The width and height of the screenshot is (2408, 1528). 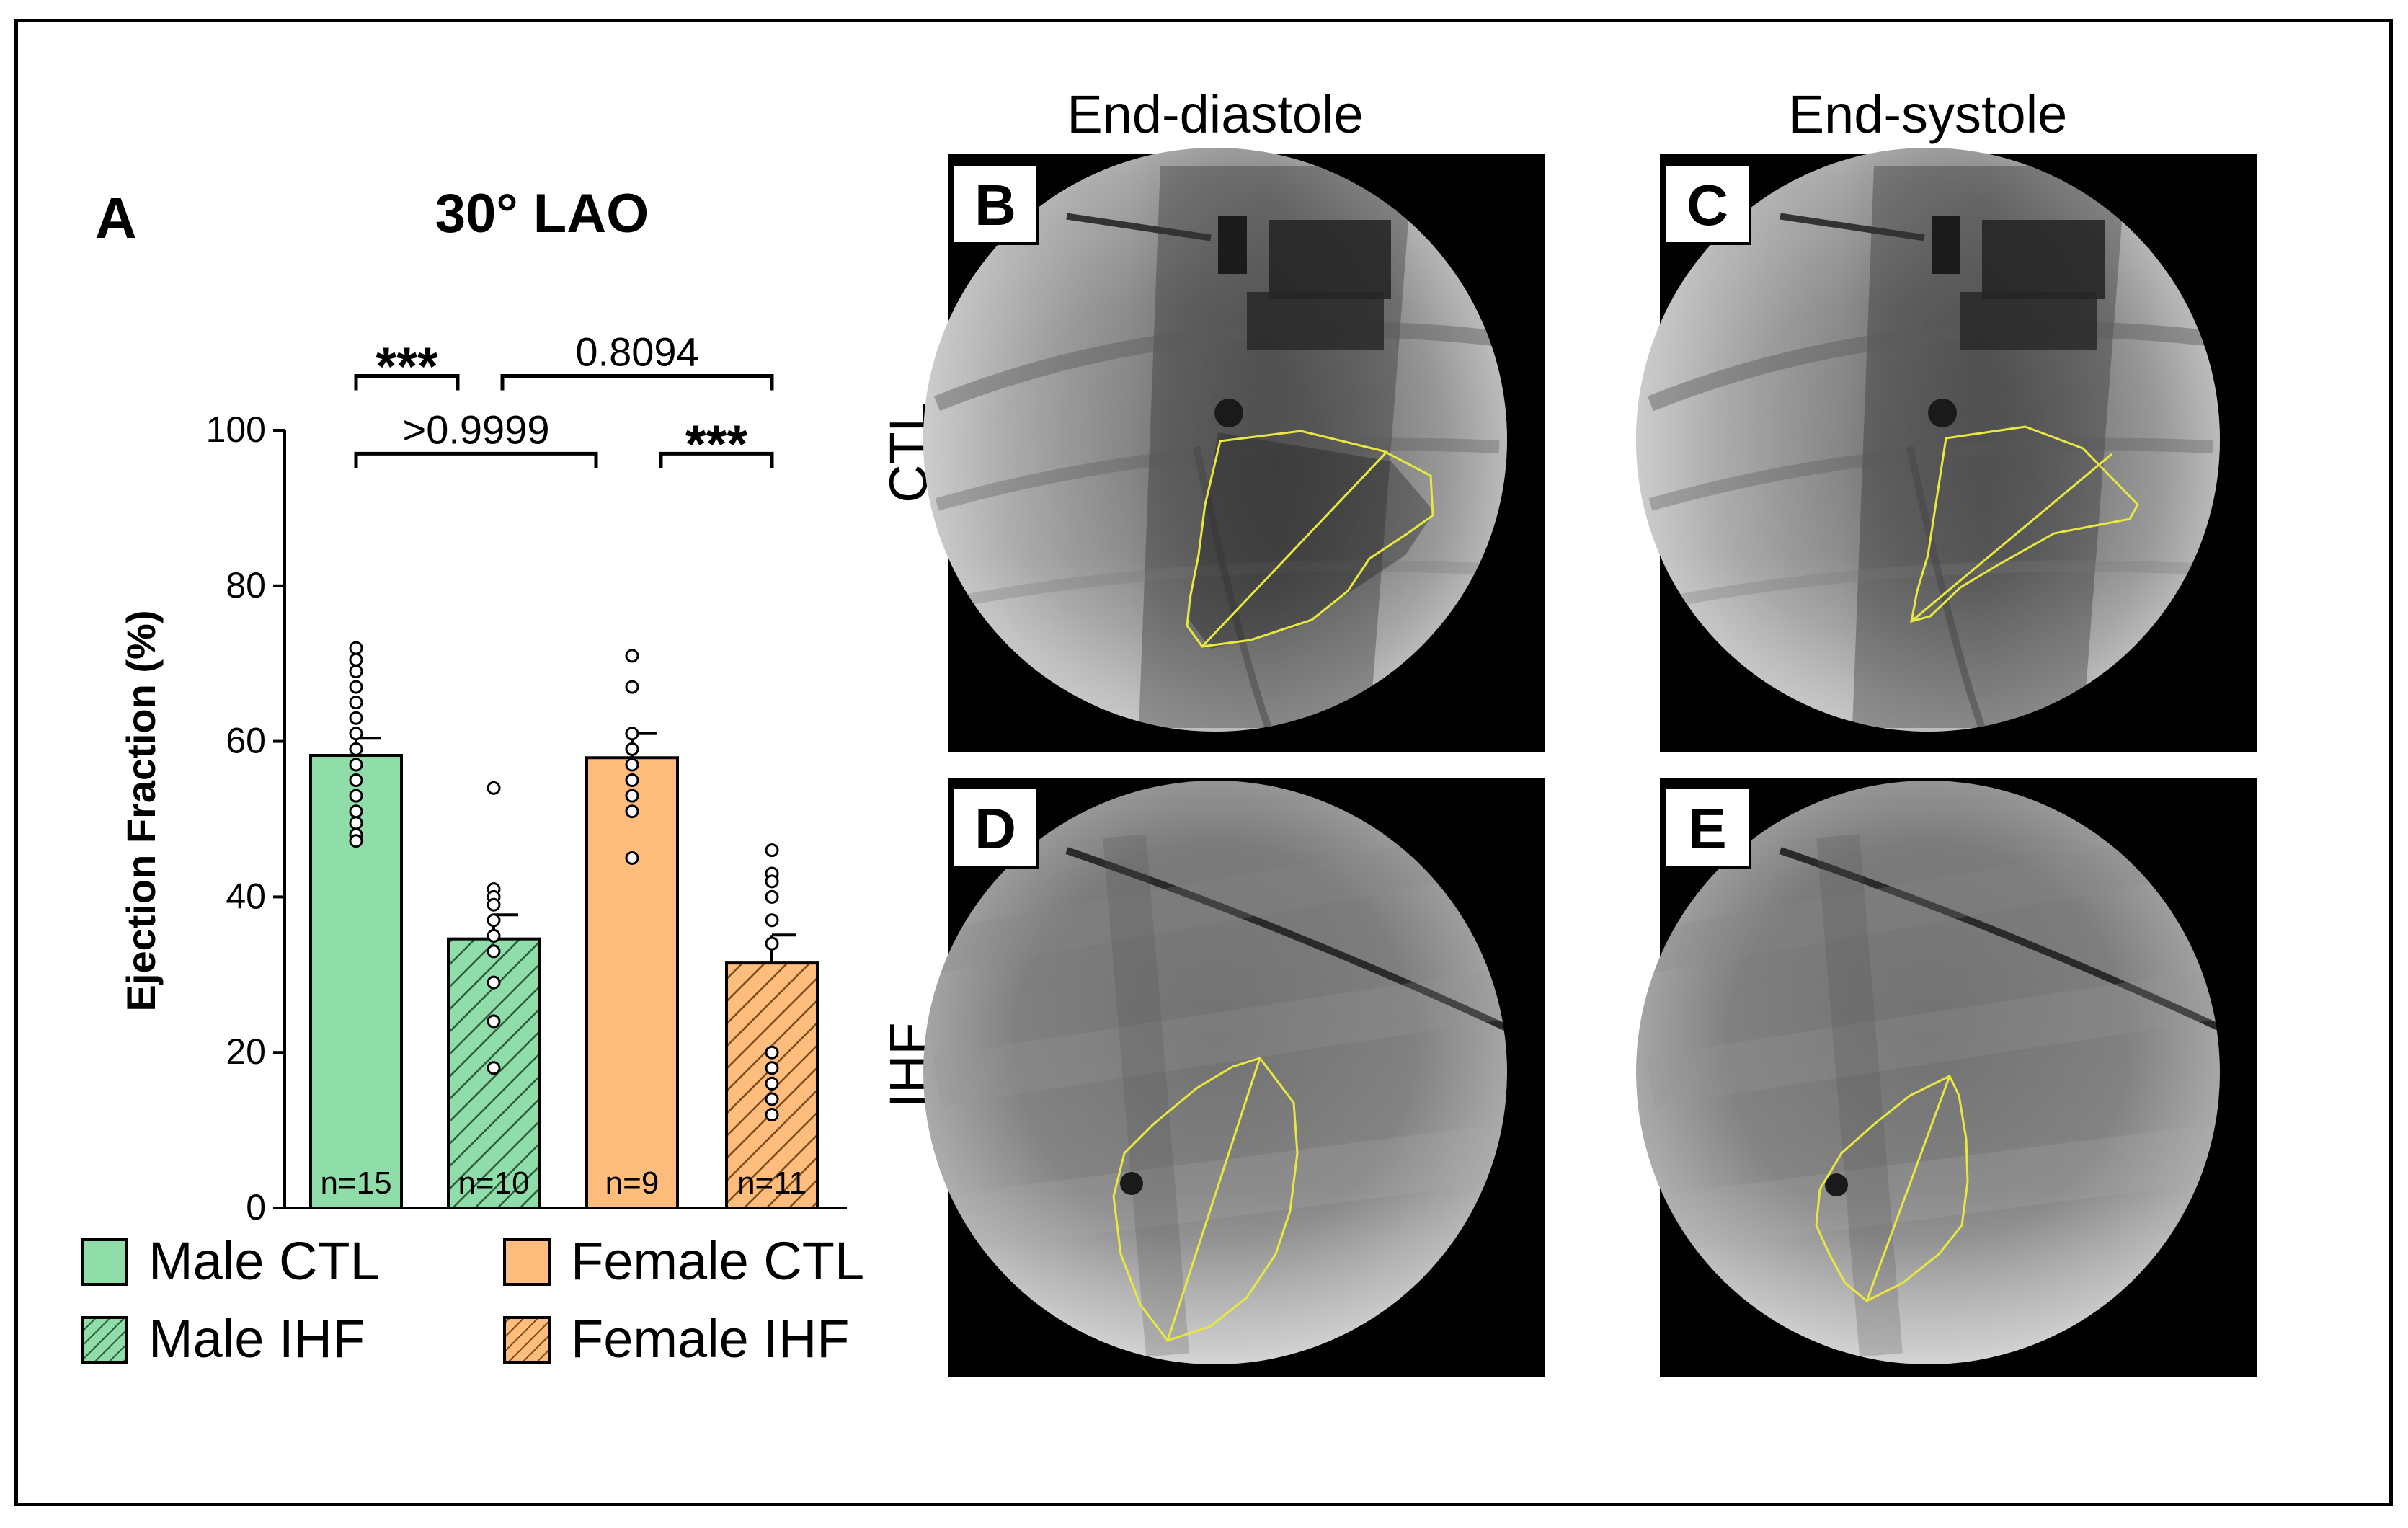 I want to click on legend-label: Female IHF, so click(x=710, y=1339).